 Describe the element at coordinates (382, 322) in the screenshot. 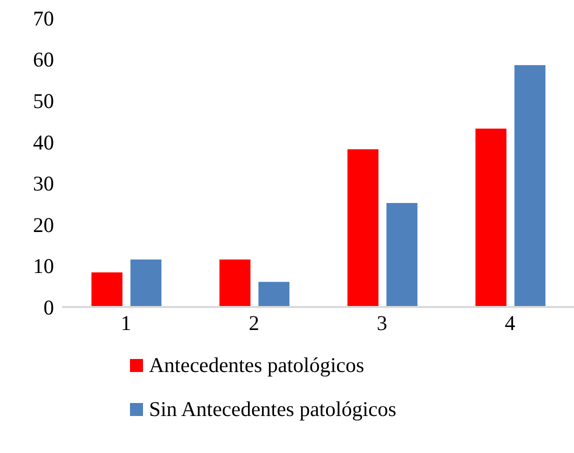

I see `x-tick-label: 3` at that location.